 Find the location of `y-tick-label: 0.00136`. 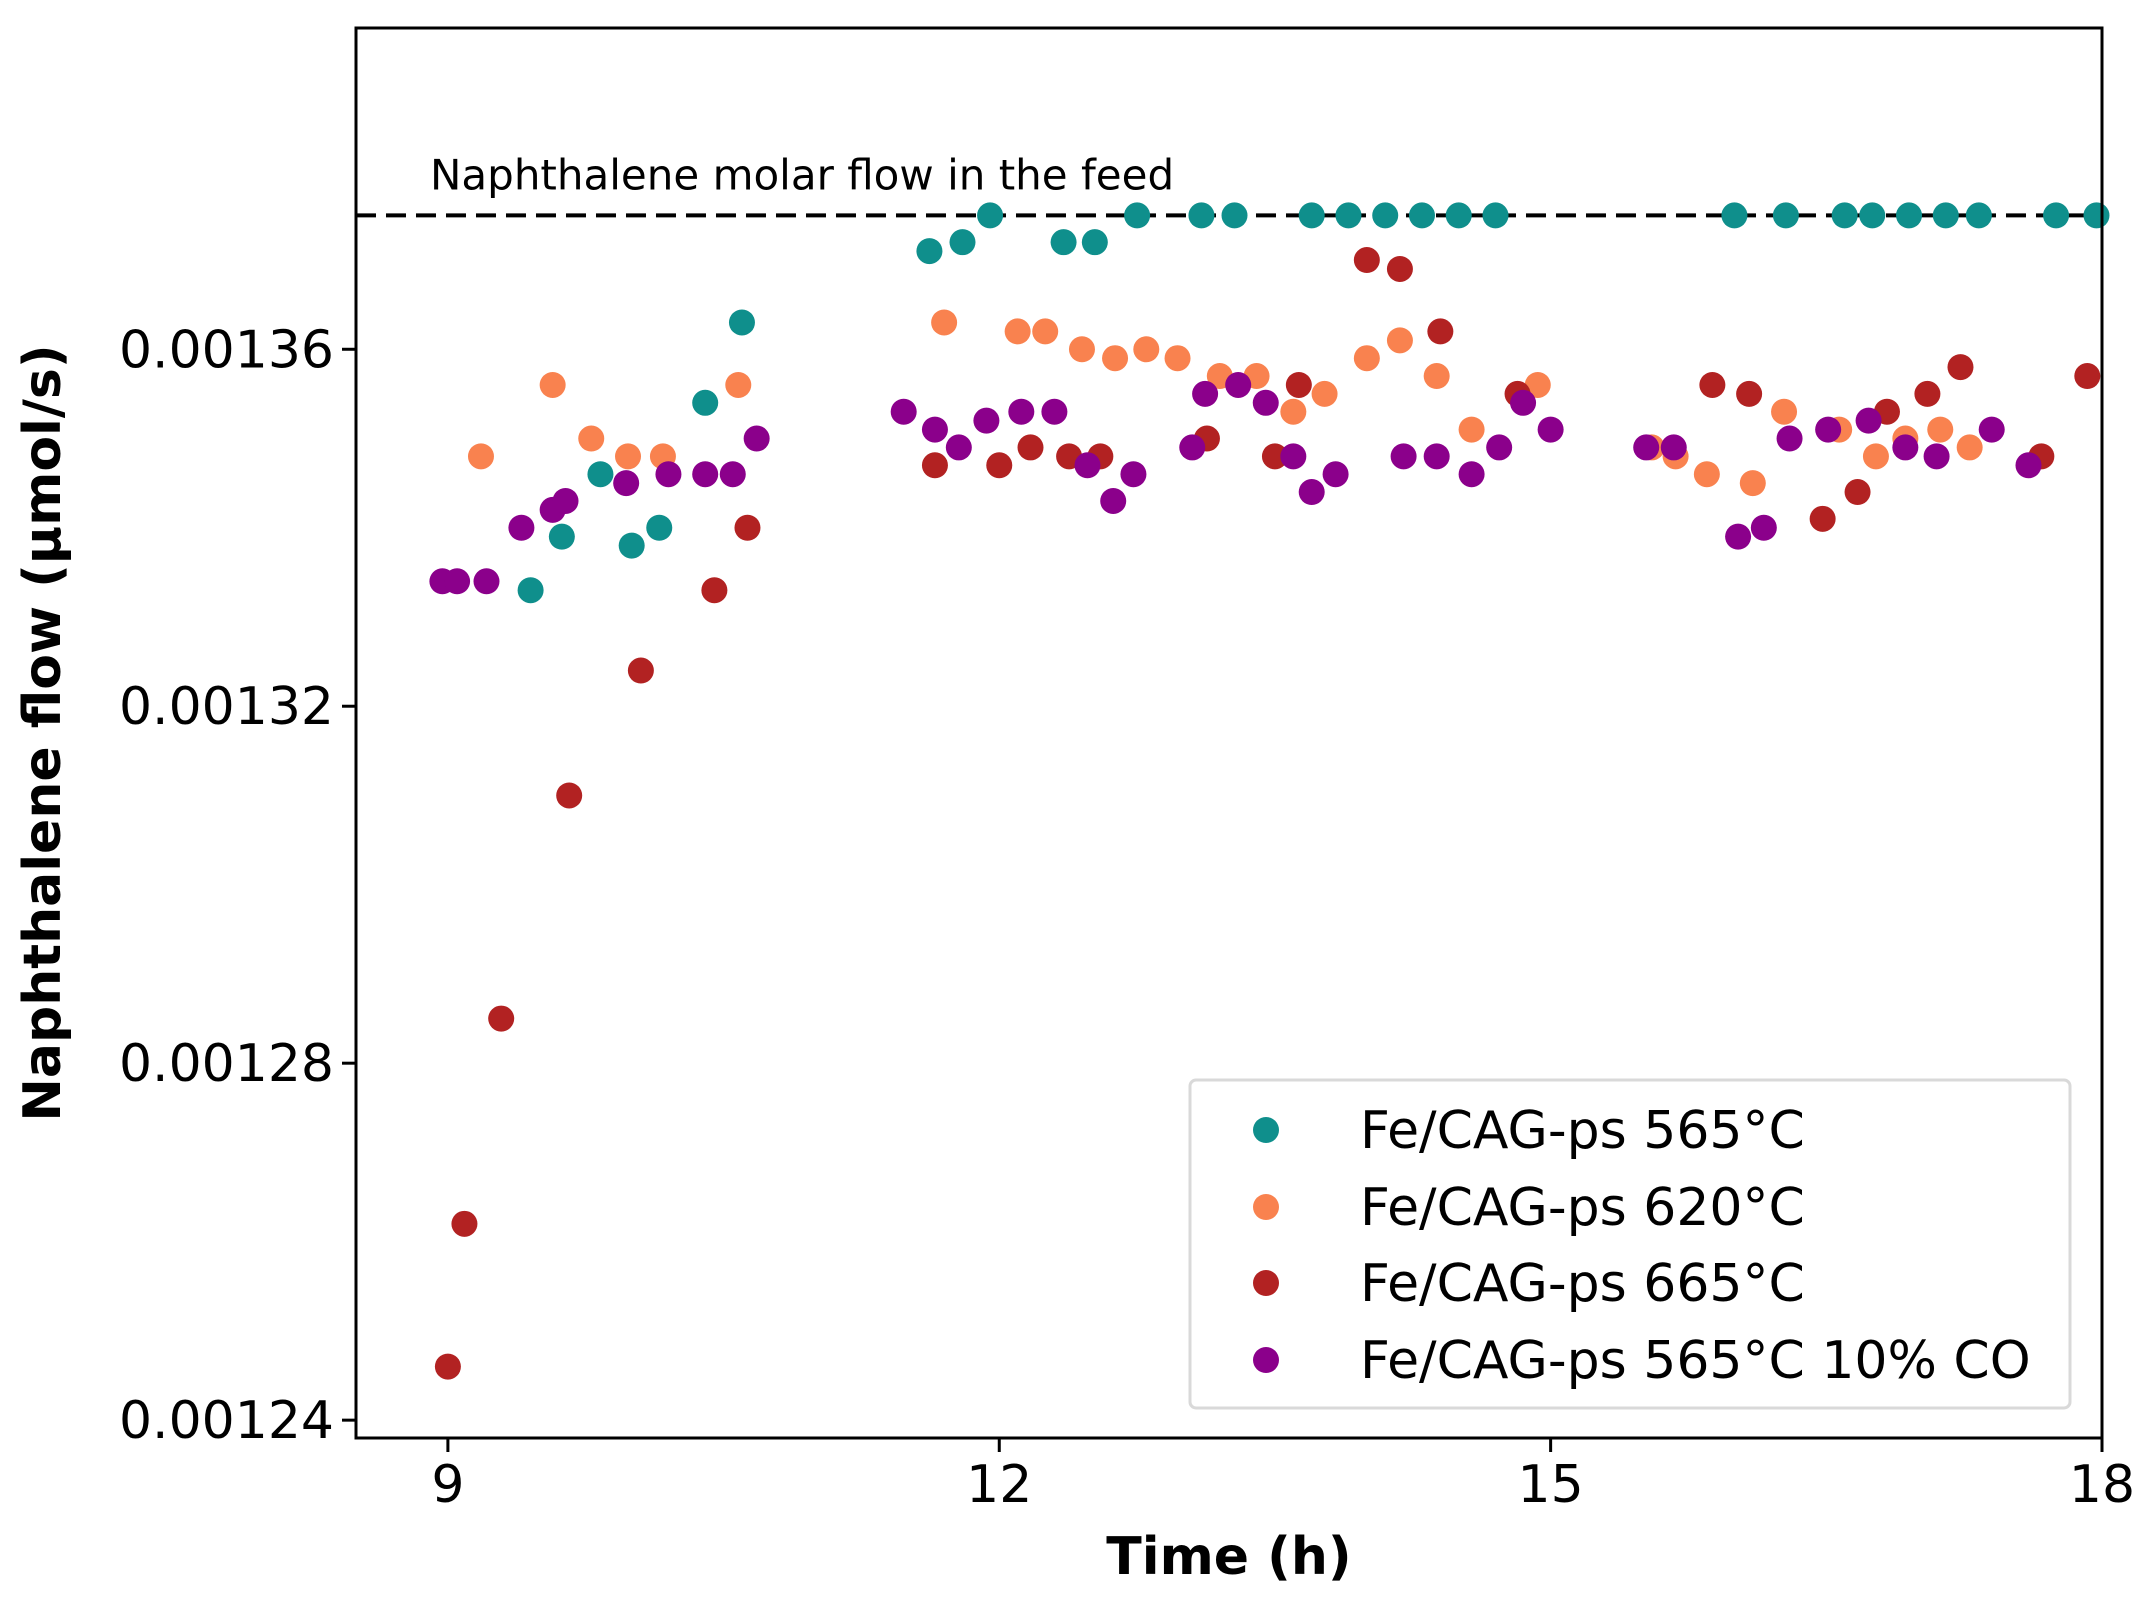

y-tick-label: 0.00136 is located at coordinates (226, 350).